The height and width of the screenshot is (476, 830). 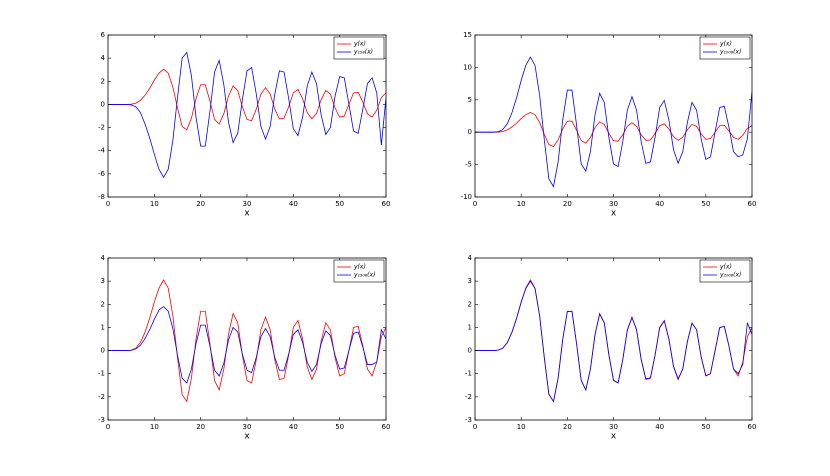 I want to click on y-tick-label: 6, so click(x=103, y=35).